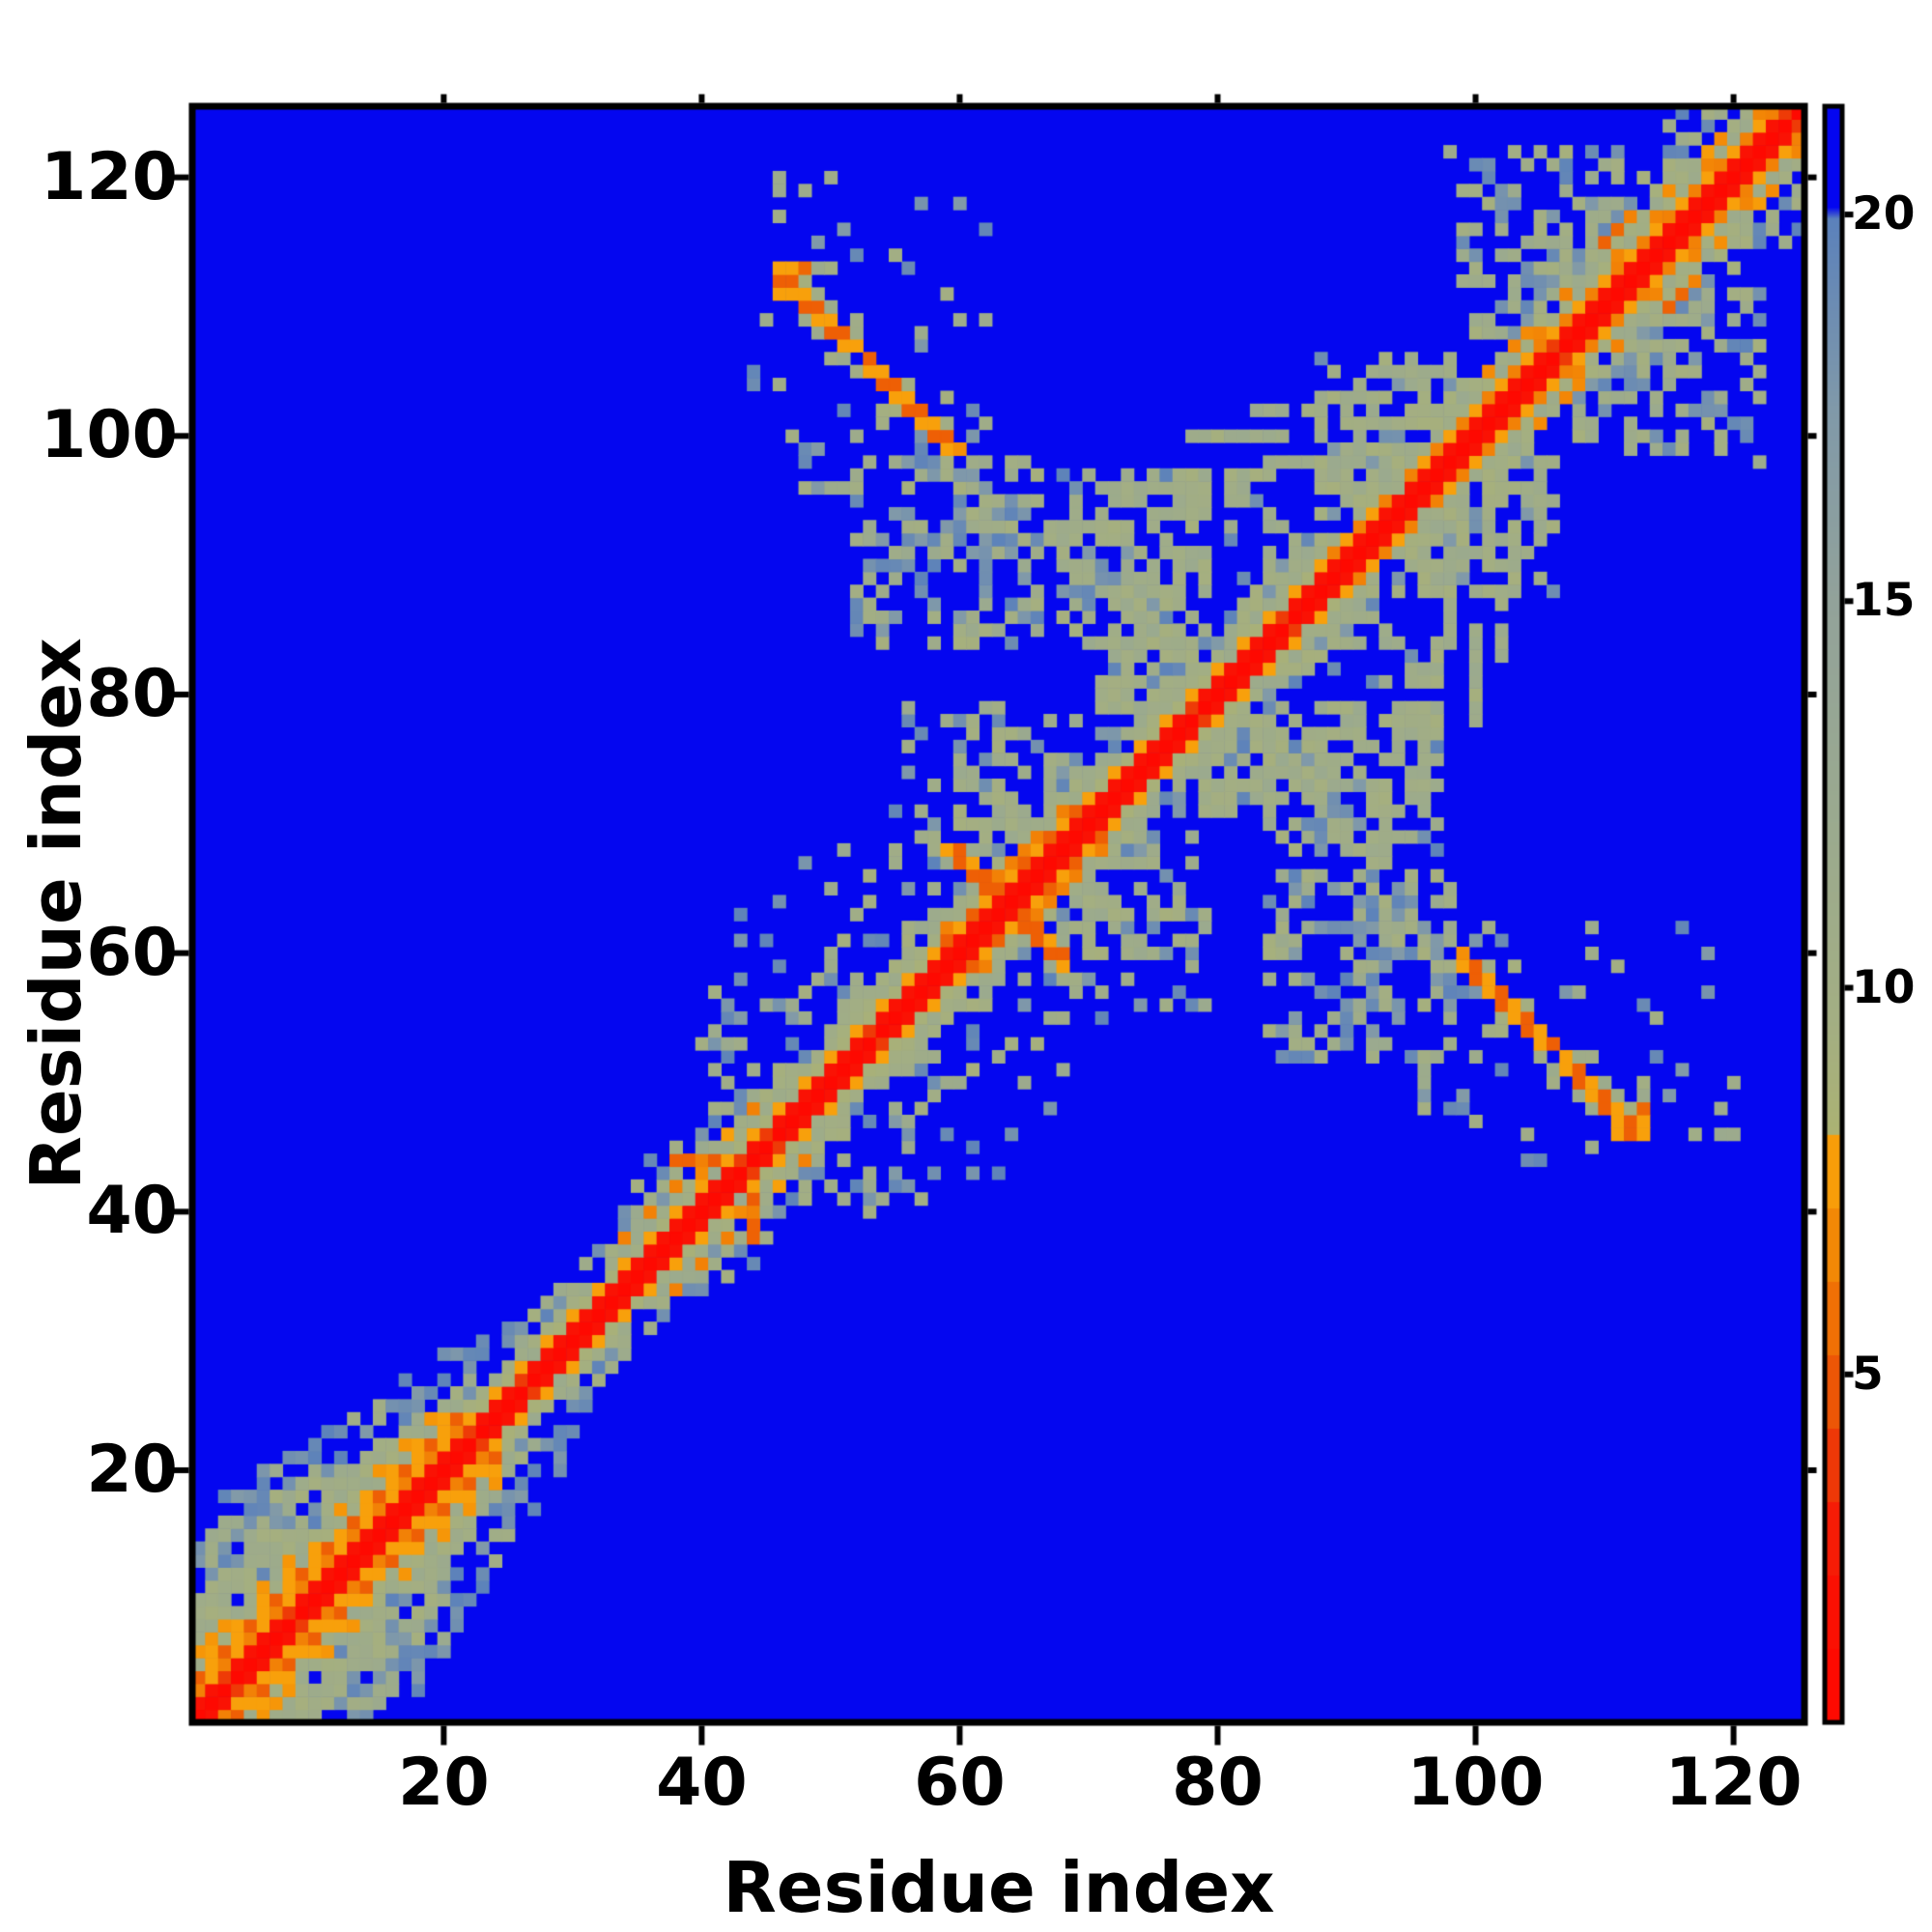 The width and height of the screenshot is (1932, 1932). What do you see at coordinates (444, 1783) in the screenshot?
I see `x-tick-label: 20` at bounding box center [444, 1783].